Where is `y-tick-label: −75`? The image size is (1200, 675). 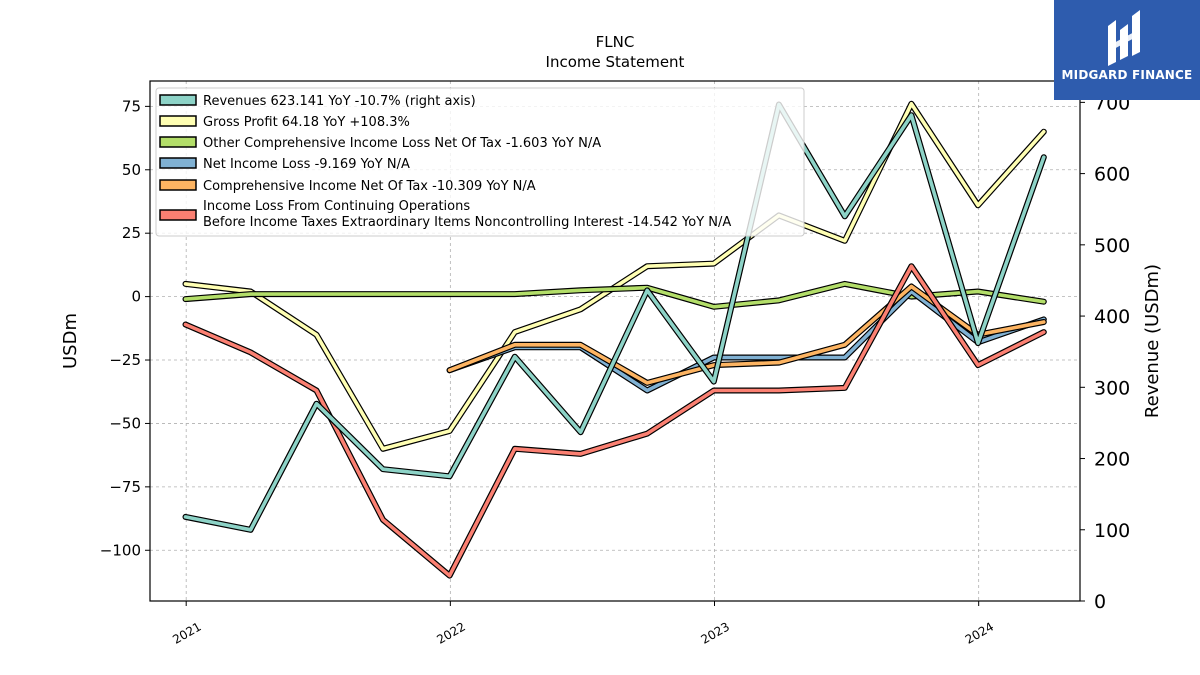
y-tick-label: −75 is located at coordinates (125, 487).